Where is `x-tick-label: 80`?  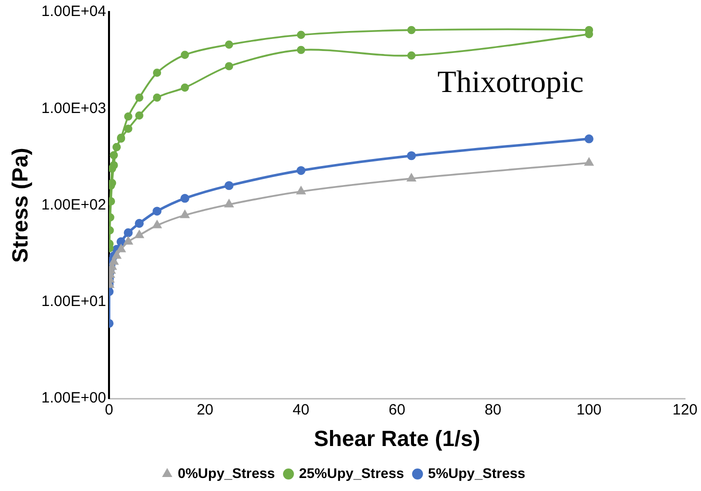
x-tick-label: 80 is located at coordinates (493, 410).